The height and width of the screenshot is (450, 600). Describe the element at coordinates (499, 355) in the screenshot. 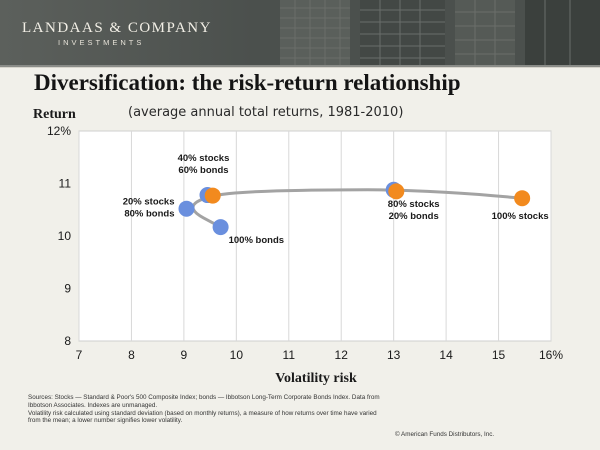

I see `x-tick-label: 15` at that location.